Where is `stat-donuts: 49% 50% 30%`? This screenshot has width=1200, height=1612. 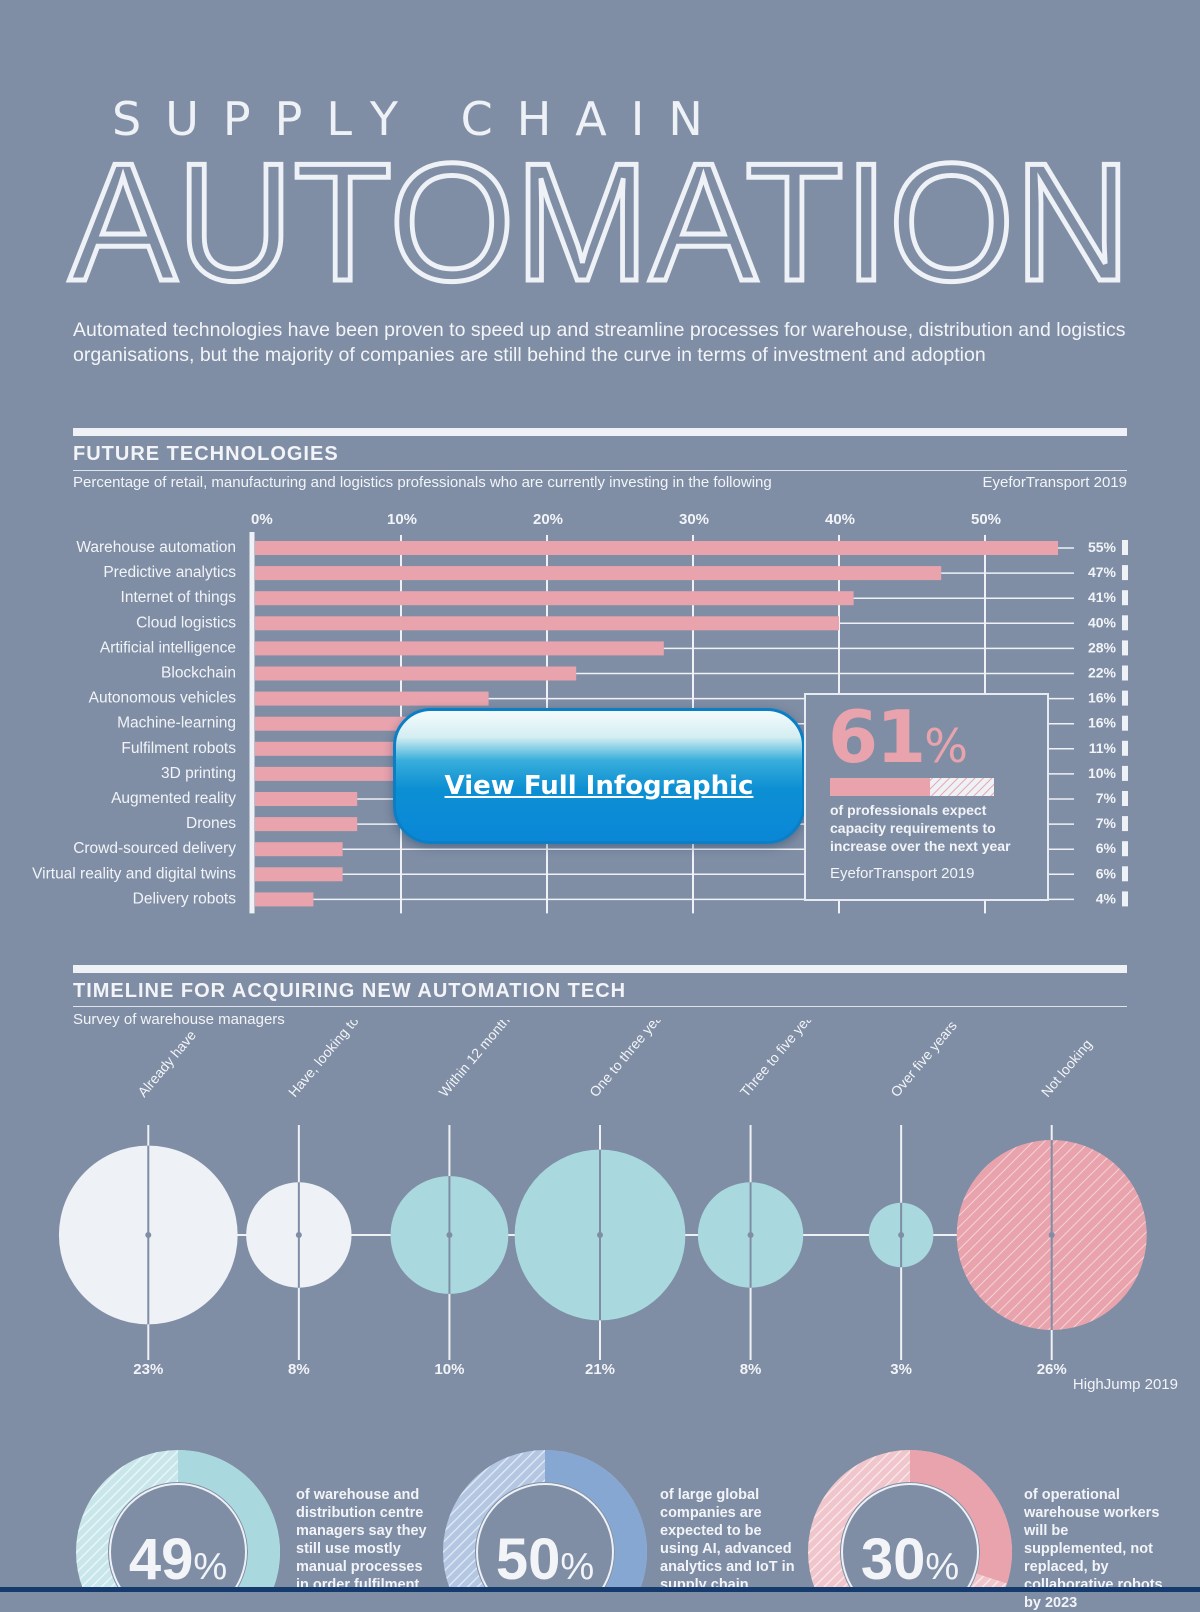
stat-donuts: 49% 50% 30% is located at coordinates (544, 1521).